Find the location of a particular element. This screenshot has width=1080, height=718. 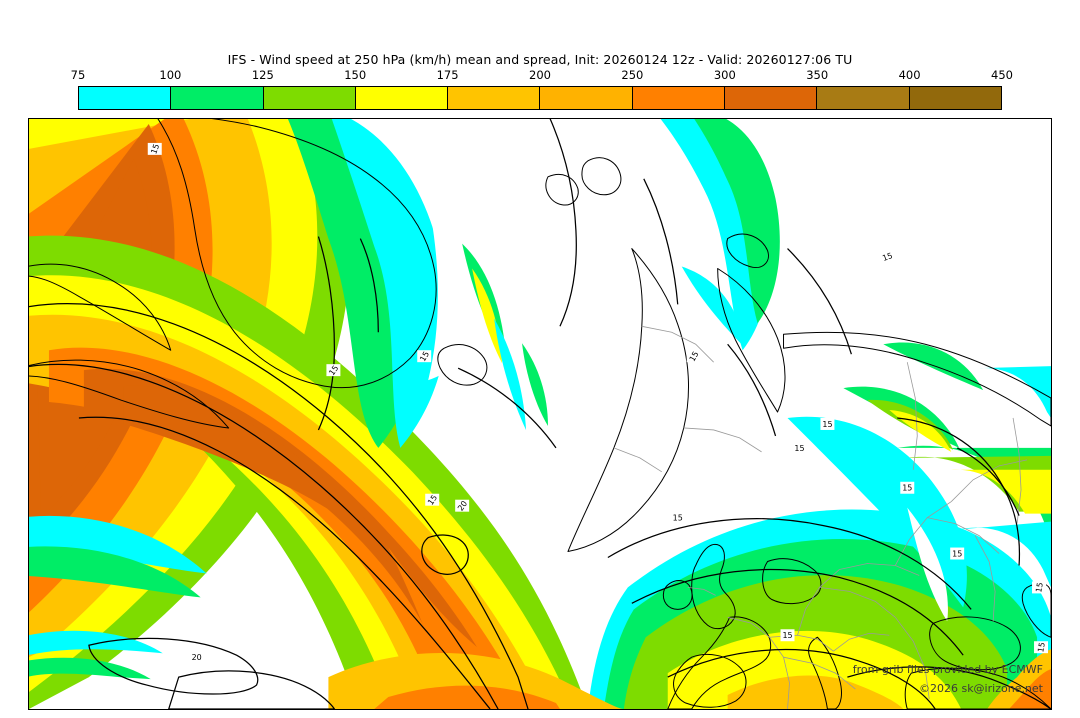

colorbar-tick-175: 175 is located at coordinates (447, 75).